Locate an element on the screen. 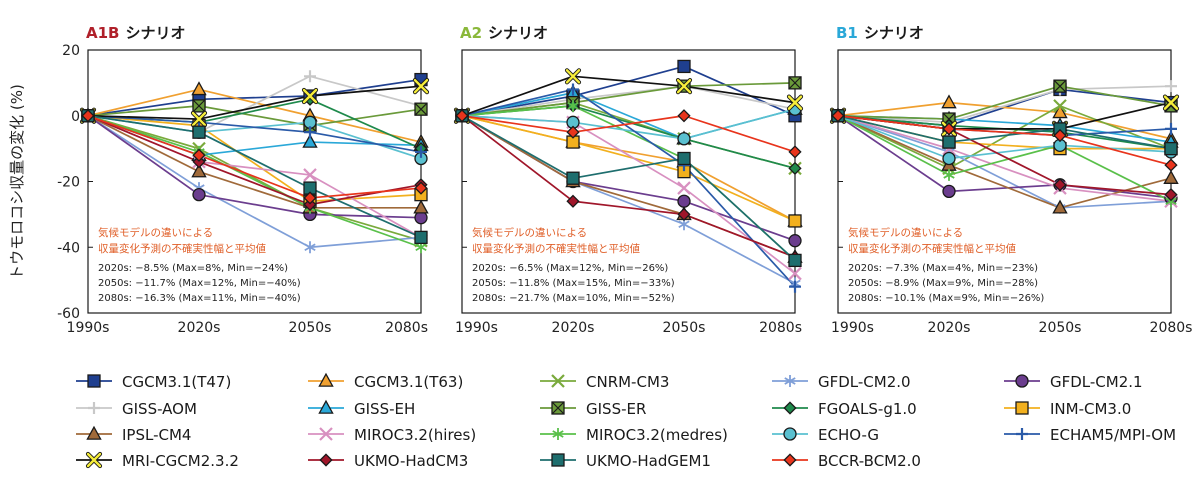  data-point-echo-g is located at coordinates (684, 139).